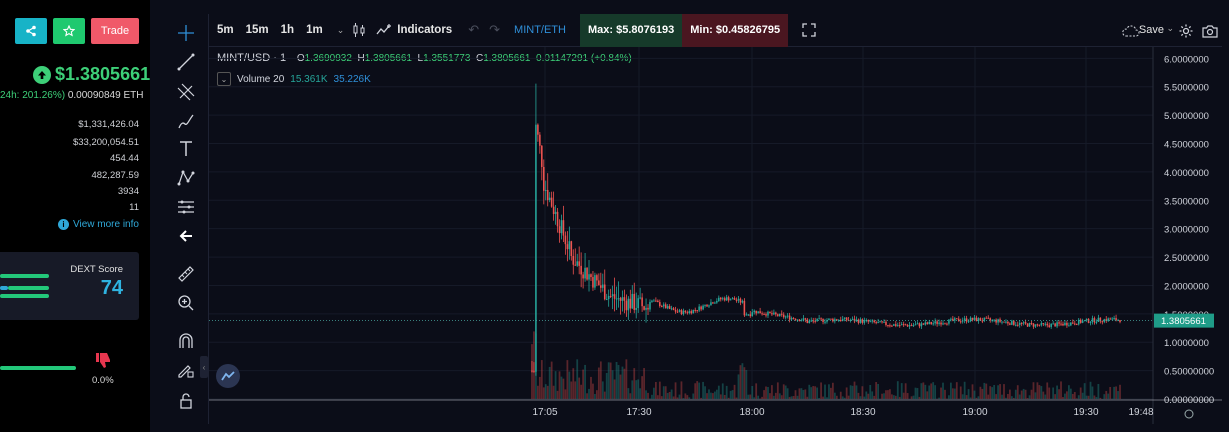  Describe the element at coordinates (186, 274) in the screenshot. I see `ruler-tool` at that location.